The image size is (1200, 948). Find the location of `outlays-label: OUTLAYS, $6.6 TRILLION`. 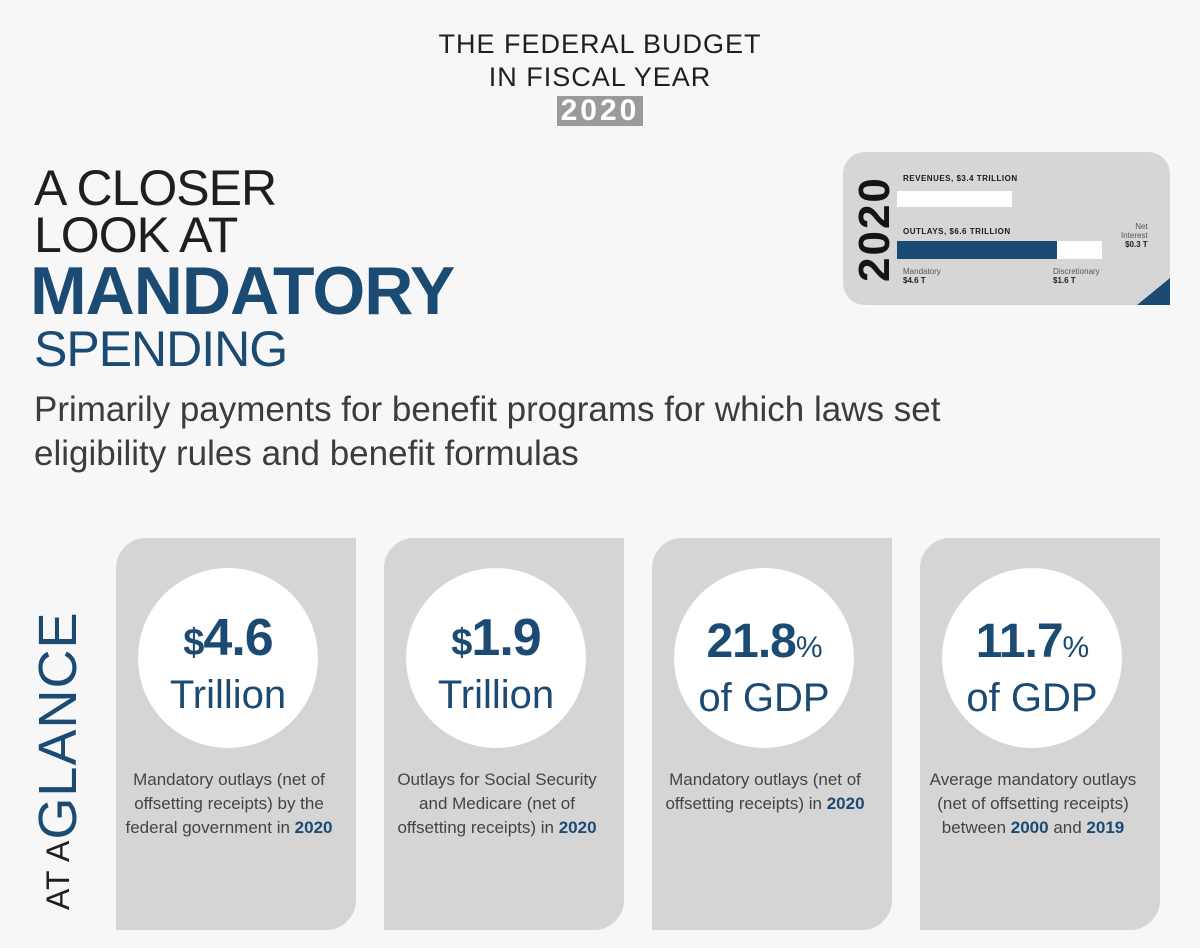

outlays-label: OUTLAYS, $6.6 TRILLION is located at coordinates (957, 231).